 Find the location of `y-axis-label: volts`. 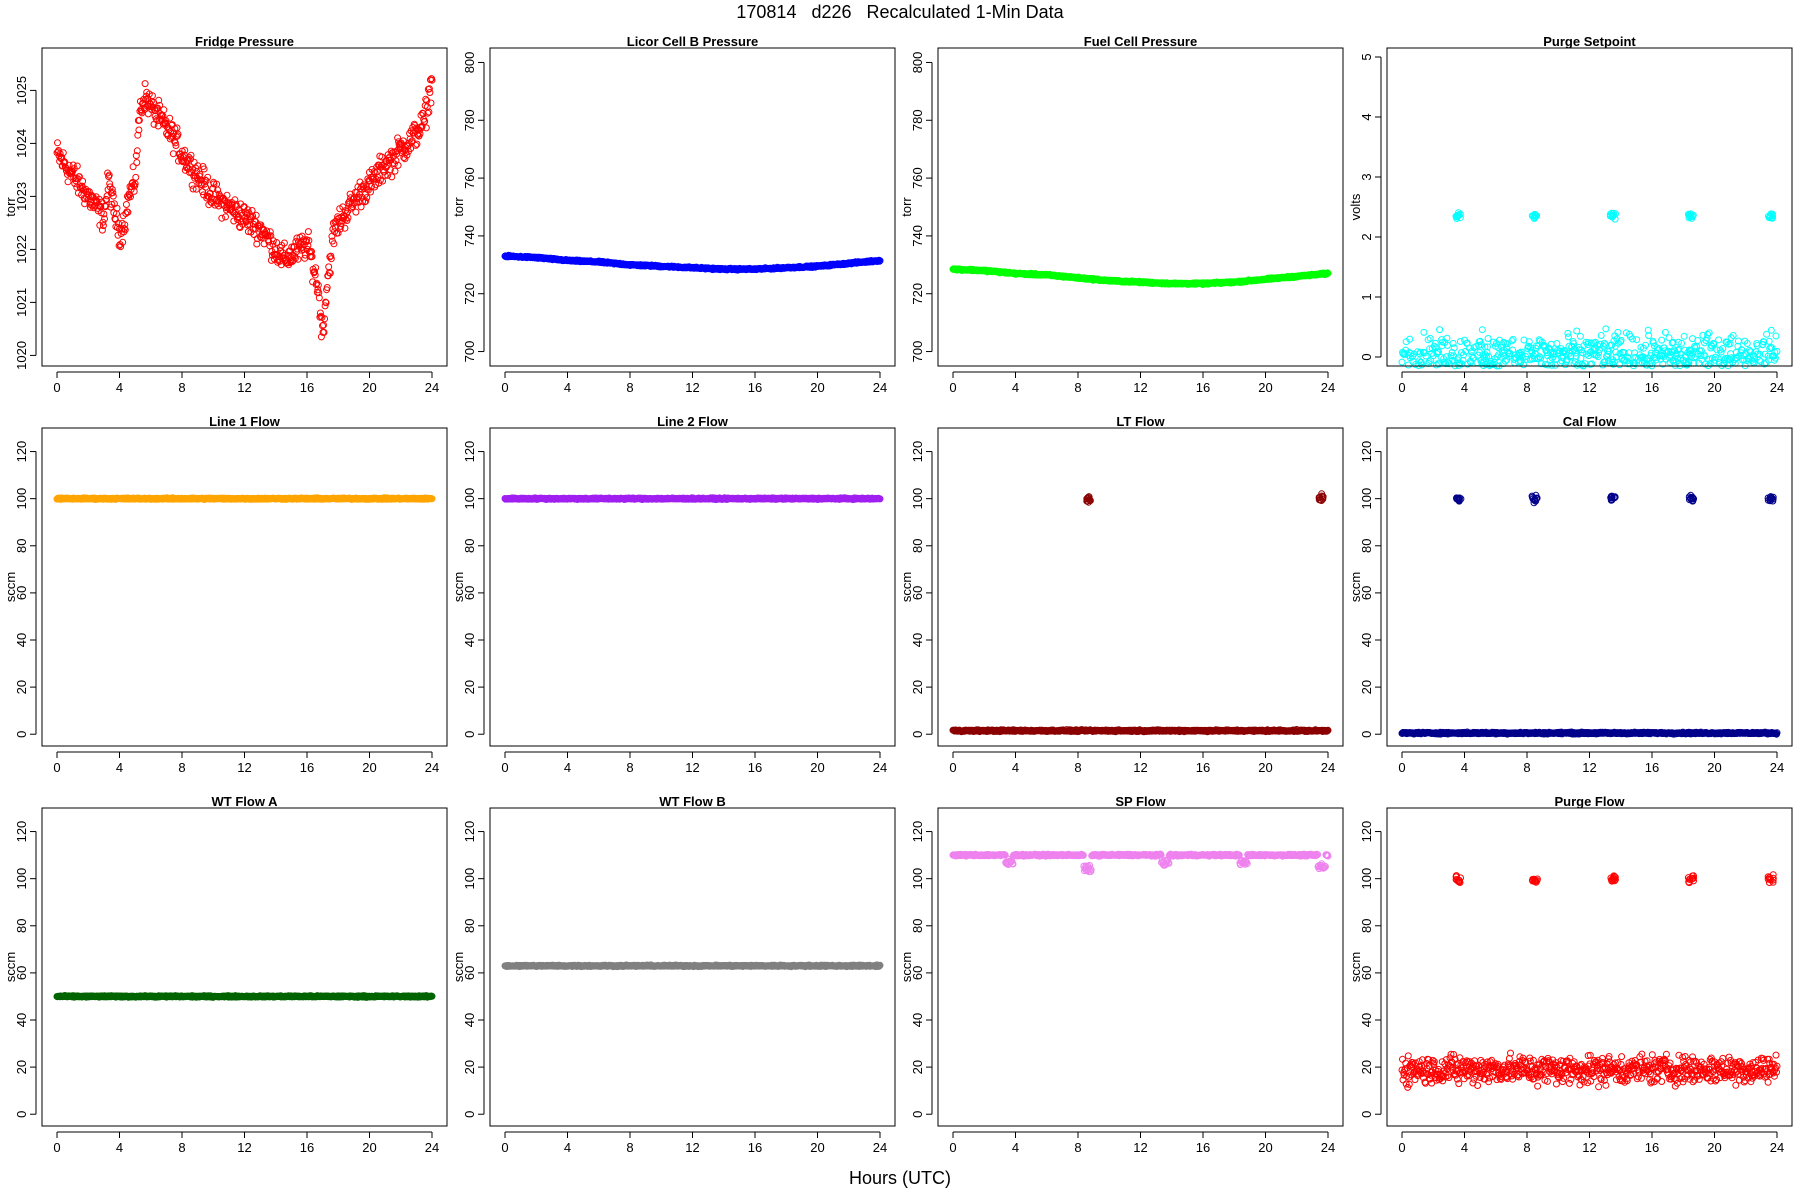

y-axis-label: volts is located at coordinates (1355, 206).